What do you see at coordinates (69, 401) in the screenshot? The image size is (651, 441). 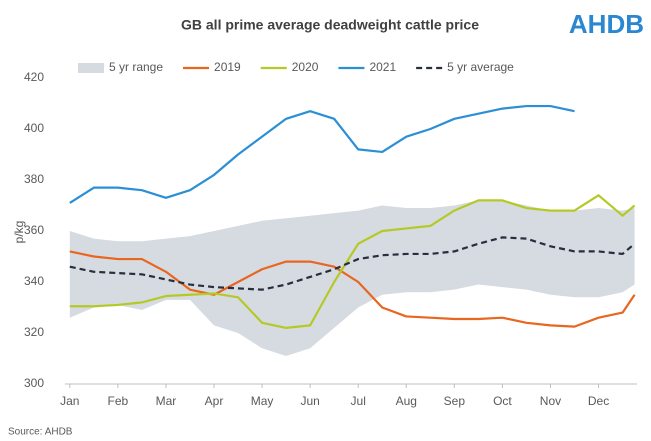 I see `x-tick-label: Jan` at bounding box center [69, 401].